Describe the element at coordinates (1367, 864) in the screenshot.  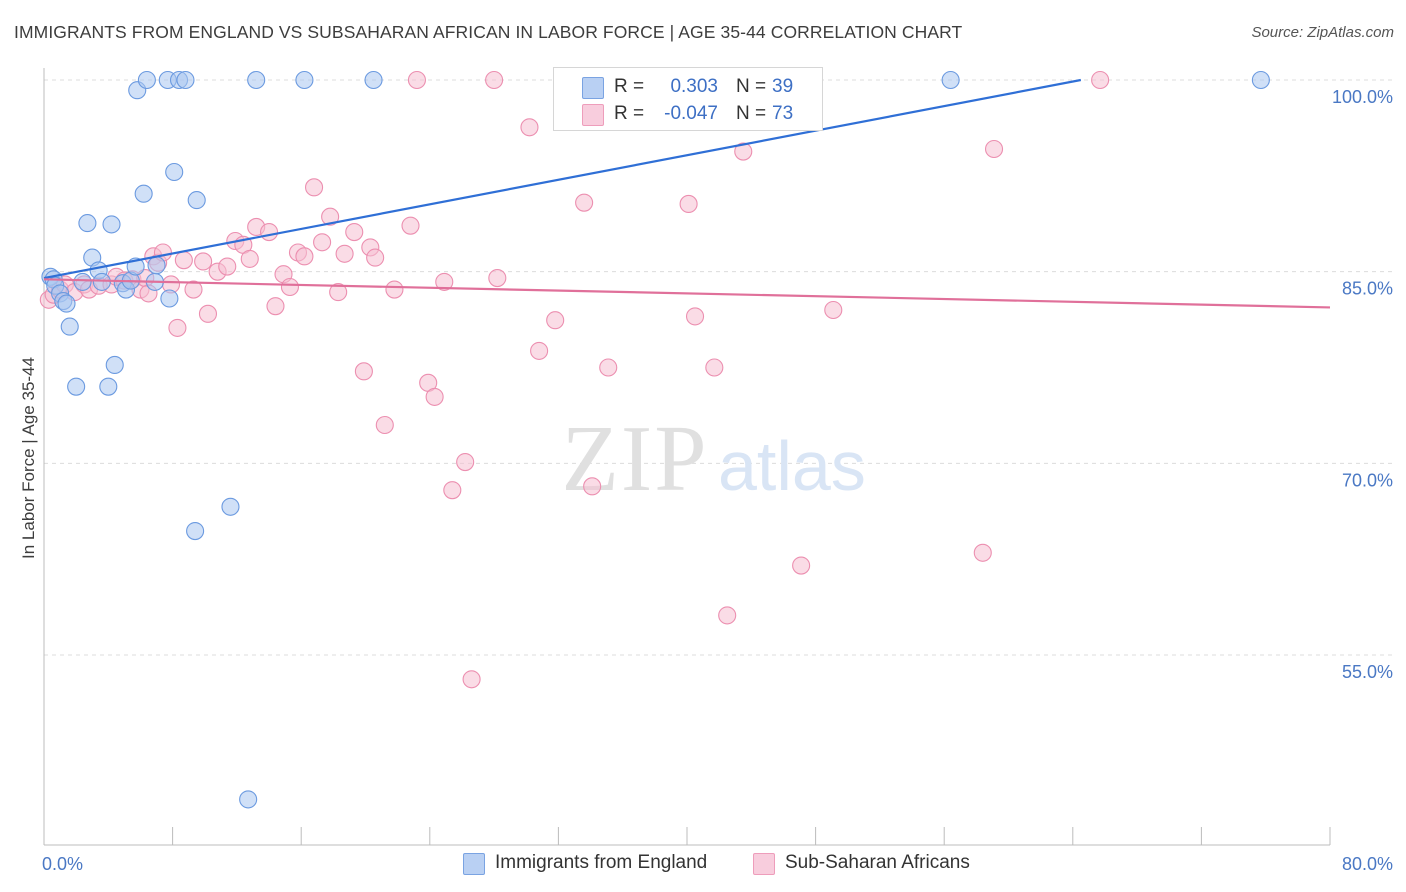
I see `x-tick-label-max: 80.0%` at that location.